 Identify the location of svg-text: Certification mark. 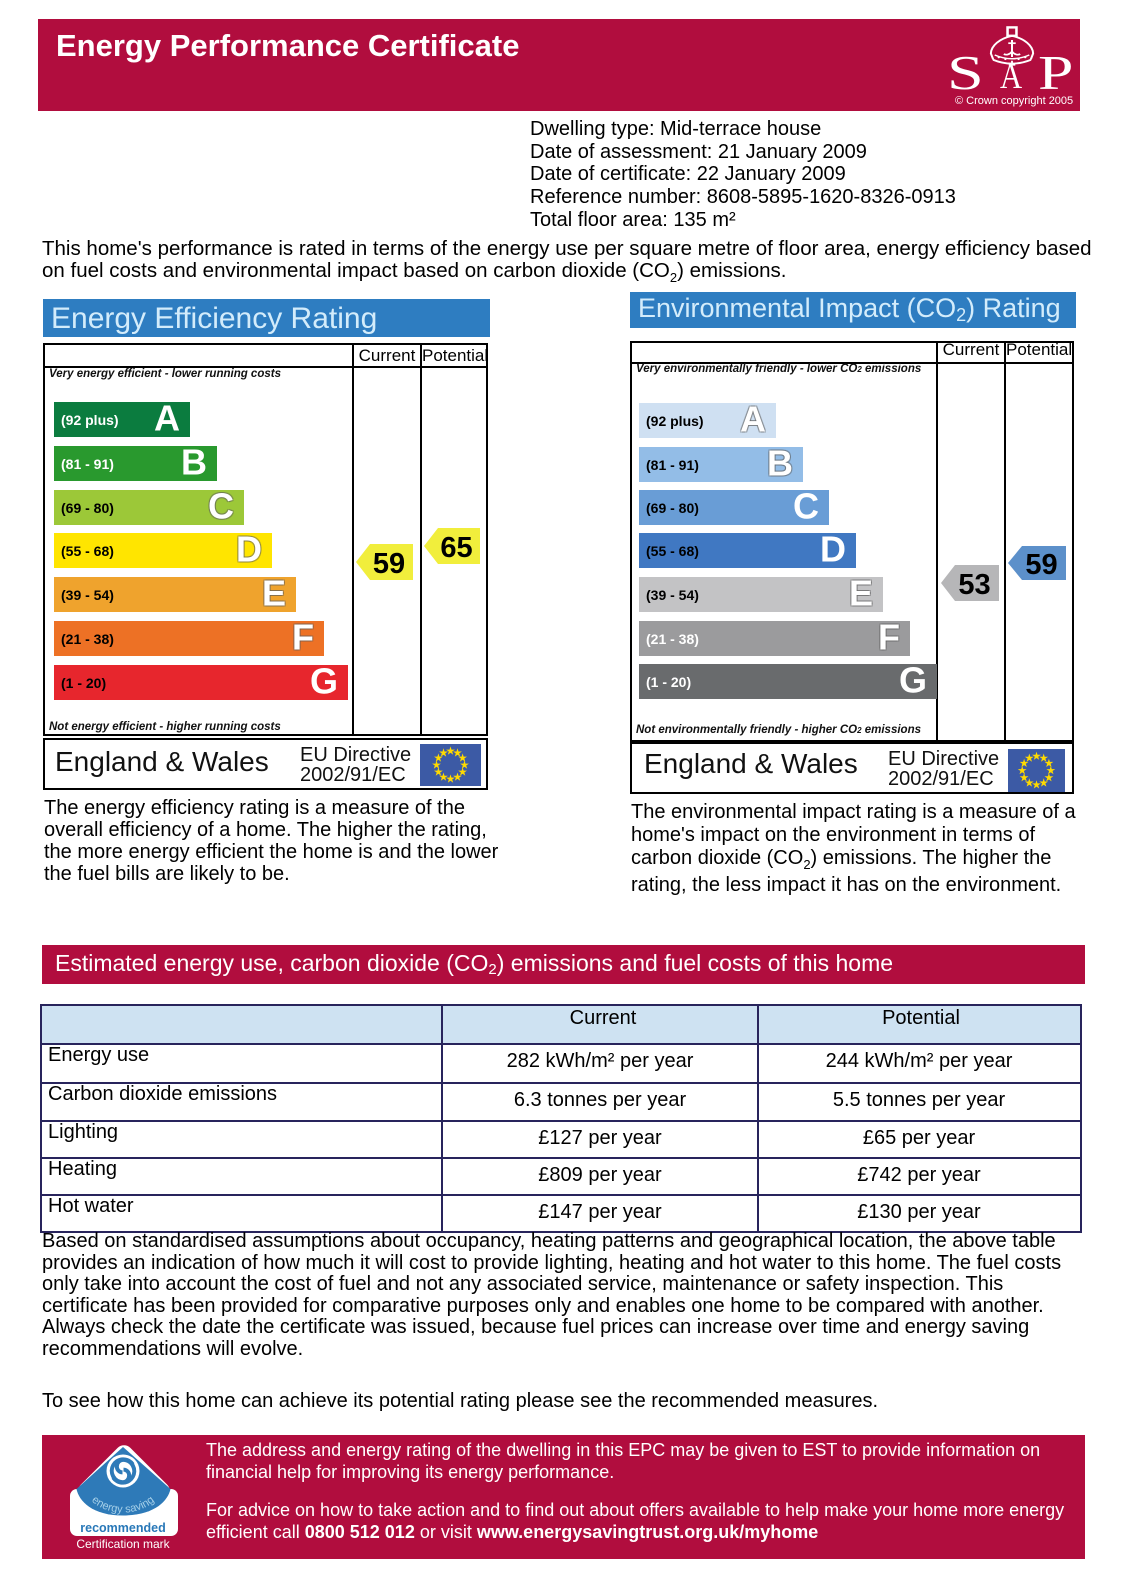
(123, 1544).